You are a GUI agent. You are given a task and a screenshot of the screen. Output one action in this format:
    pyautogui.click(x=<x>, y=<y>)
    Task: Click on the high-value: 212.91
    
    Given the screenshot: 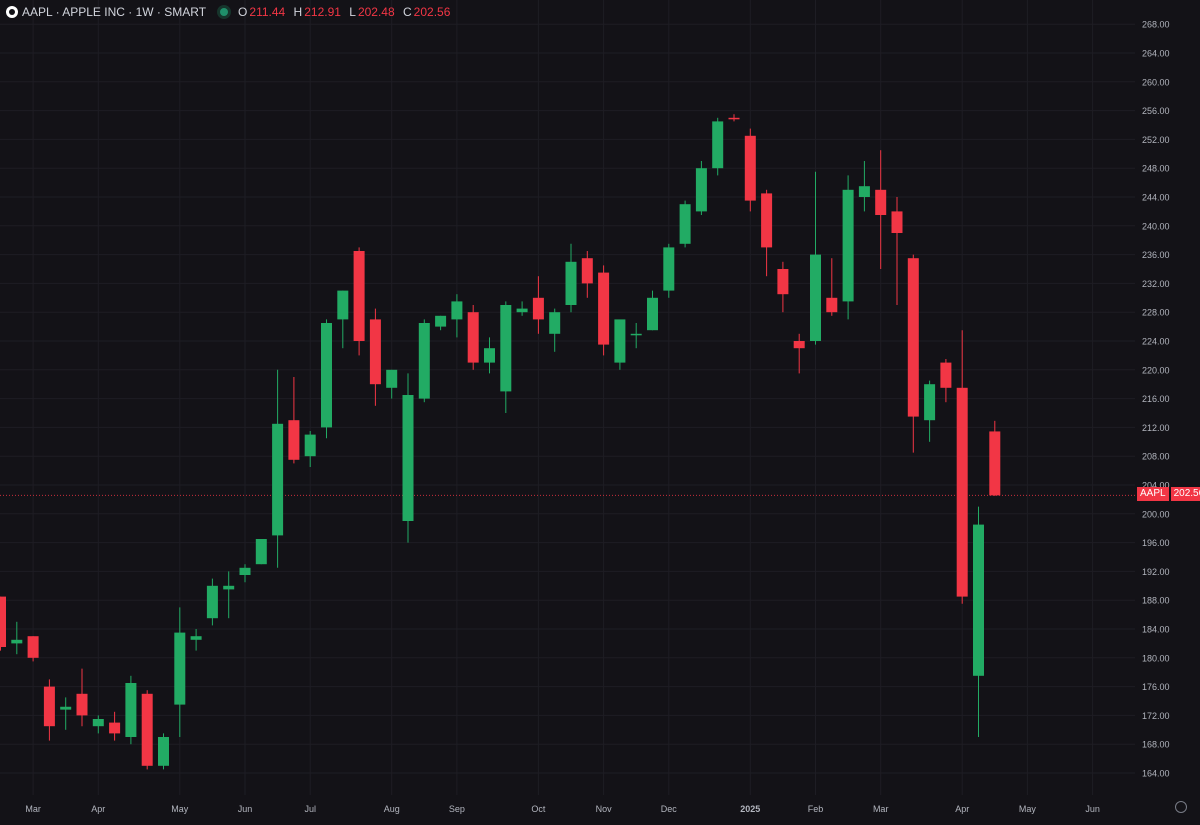 What is the action you would take?
    pyautogui.click(x=322, y=12)
    